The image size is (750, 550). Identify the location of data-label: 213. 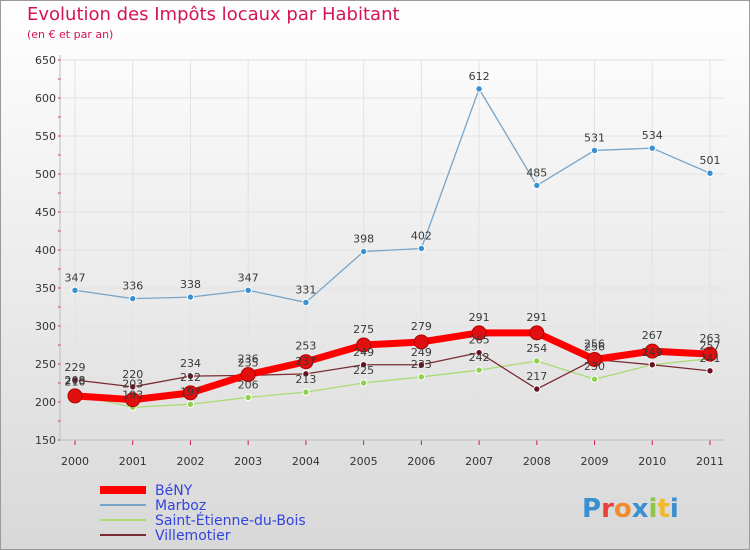
(305, 379).